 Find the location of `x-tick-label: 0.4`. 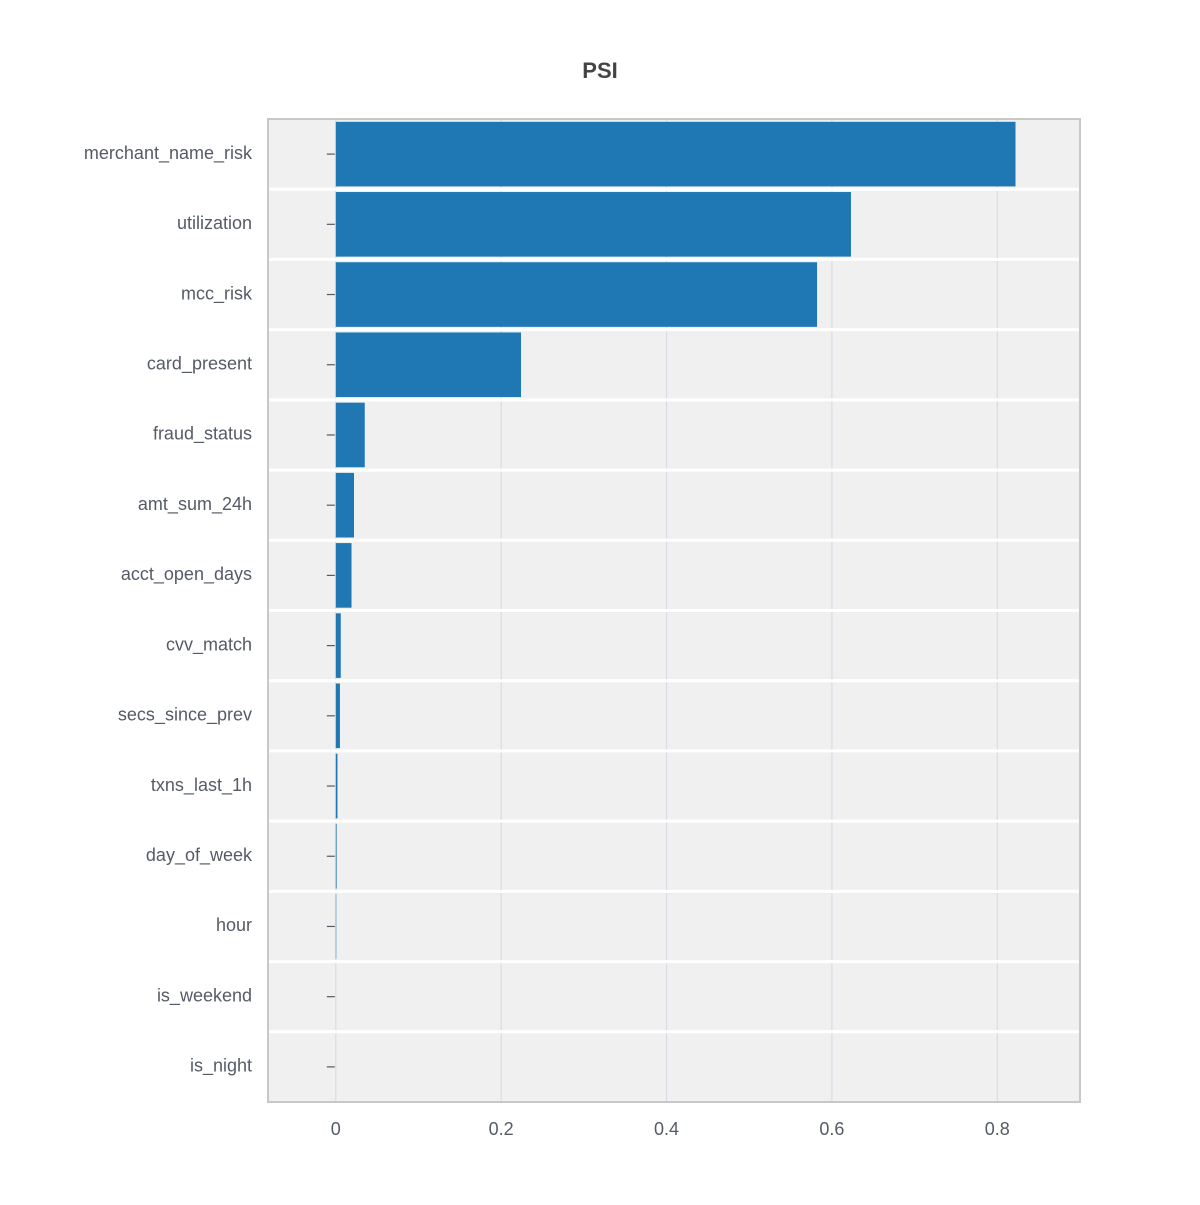

x-tick-label: 0.4 is located at coordinates (666, 1129).